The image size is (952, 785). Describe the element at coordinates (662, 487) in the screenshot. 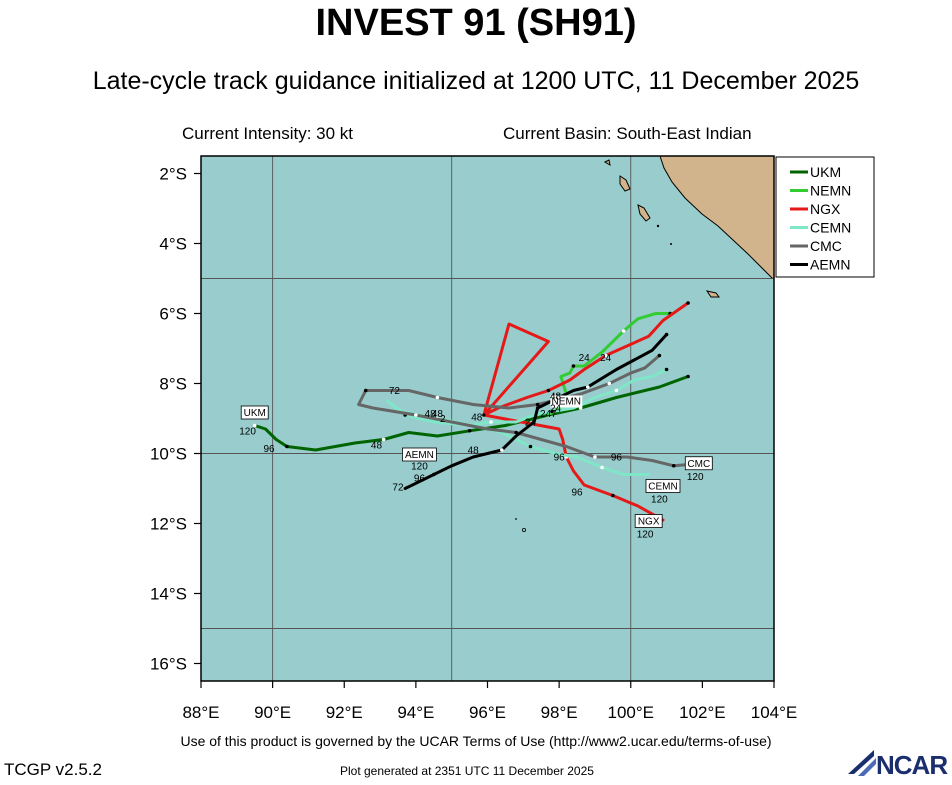

I see `track-end-label: CEMN` at that location.